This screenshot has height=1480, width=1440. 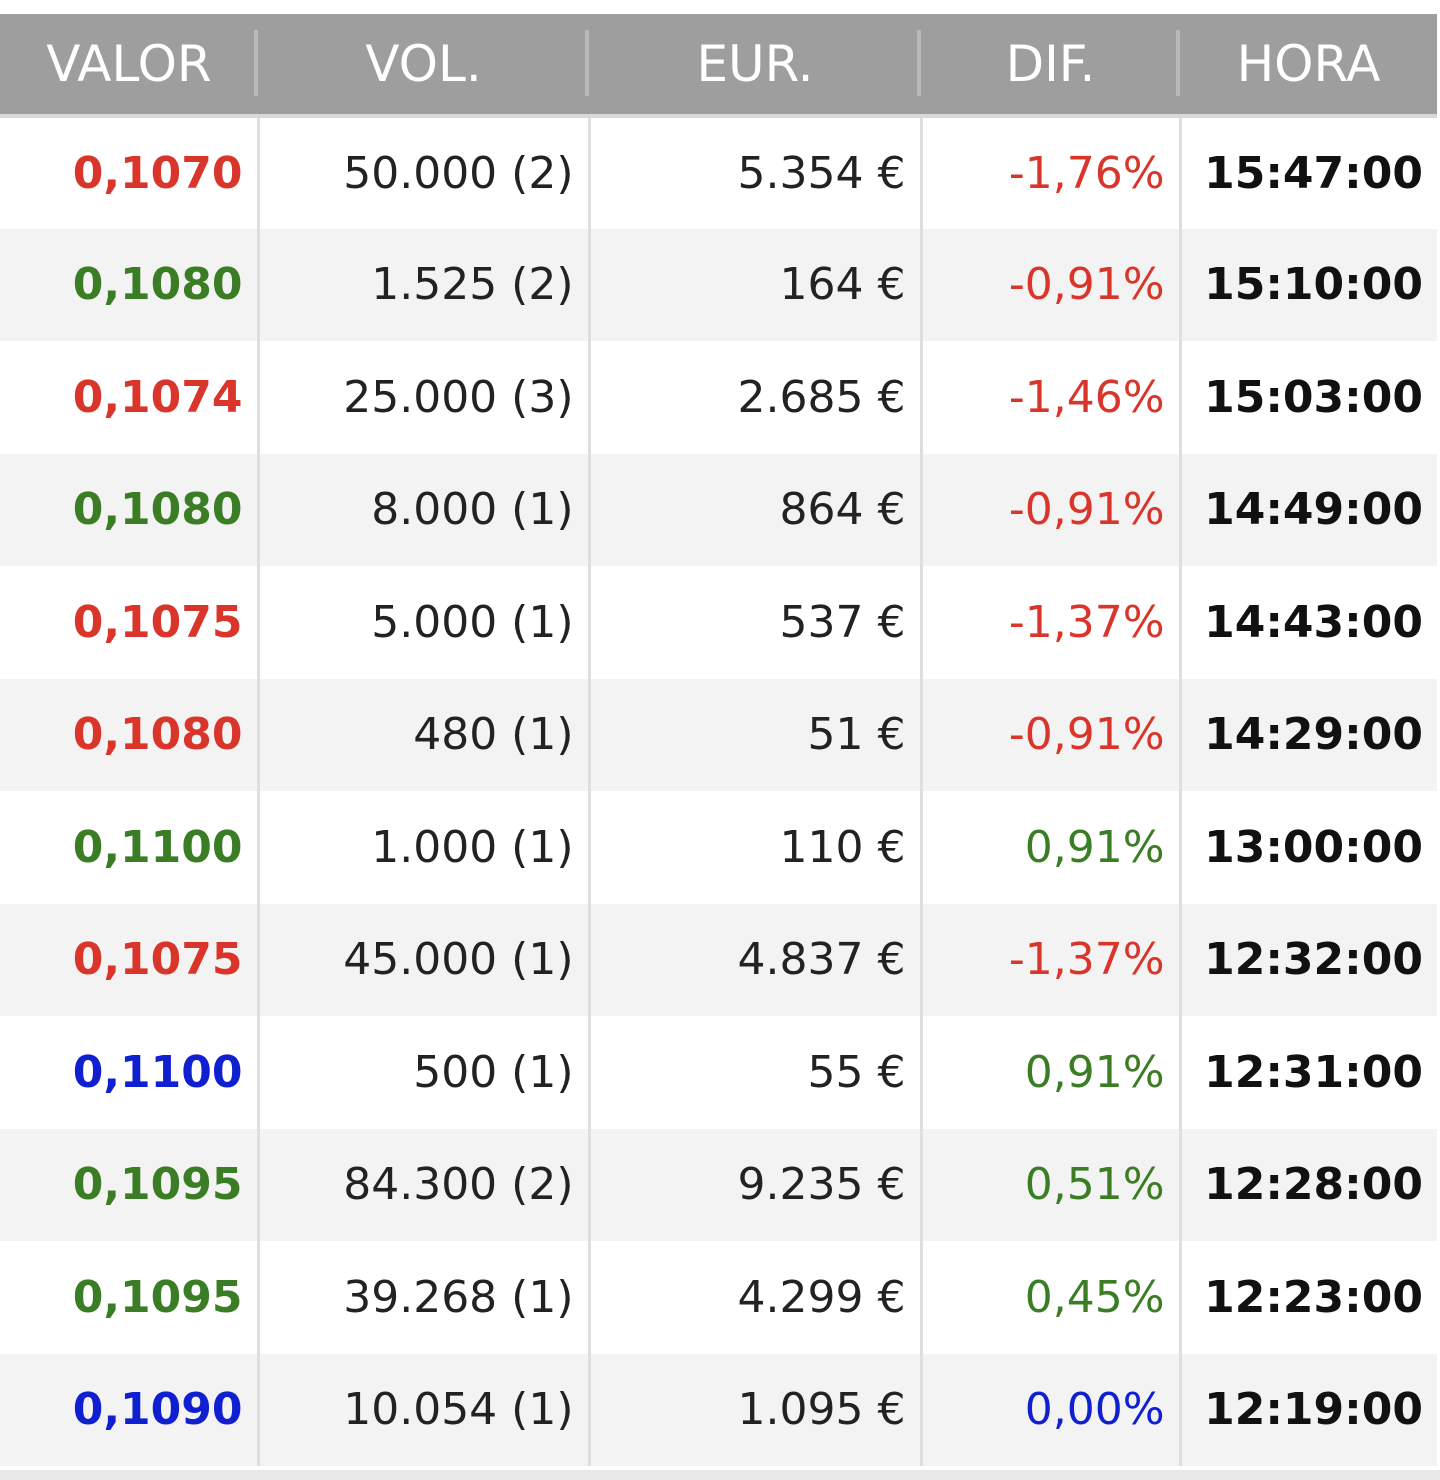 I want to click on header-eur-label: EUR., so click(x=755, y=64).